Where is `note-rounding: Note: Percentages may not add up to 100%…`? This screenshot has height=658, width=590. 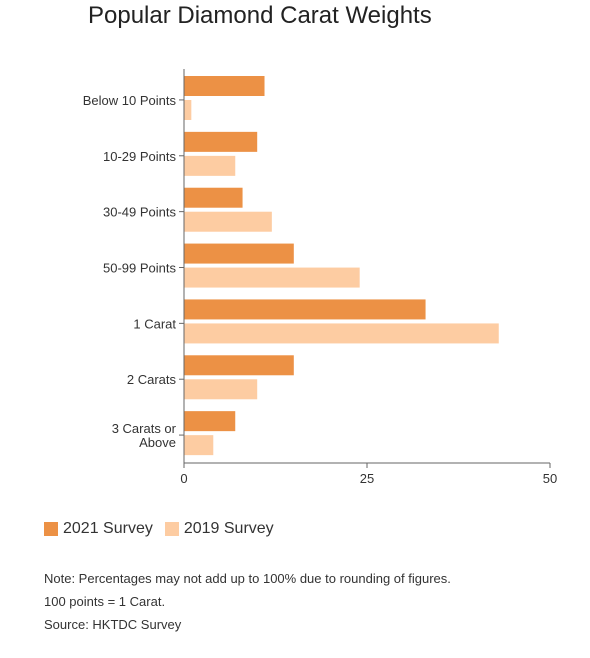
note-rounding: Note: Percentages may not add up to 100%… is located at coordinates (247, 578).